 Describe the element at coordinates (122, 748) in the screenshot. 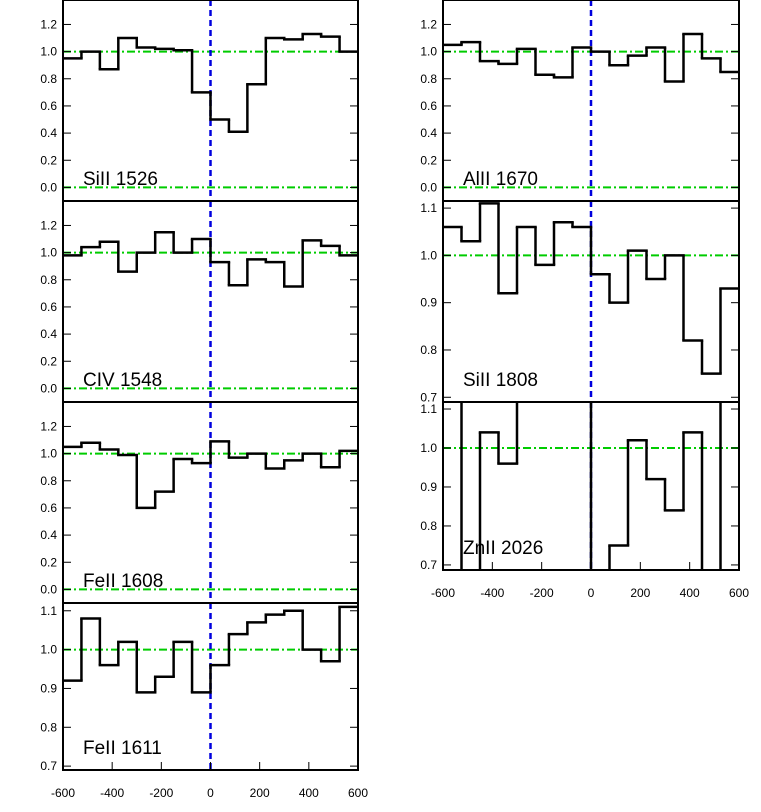

I see `panel-label: FeII 1611` at that location.